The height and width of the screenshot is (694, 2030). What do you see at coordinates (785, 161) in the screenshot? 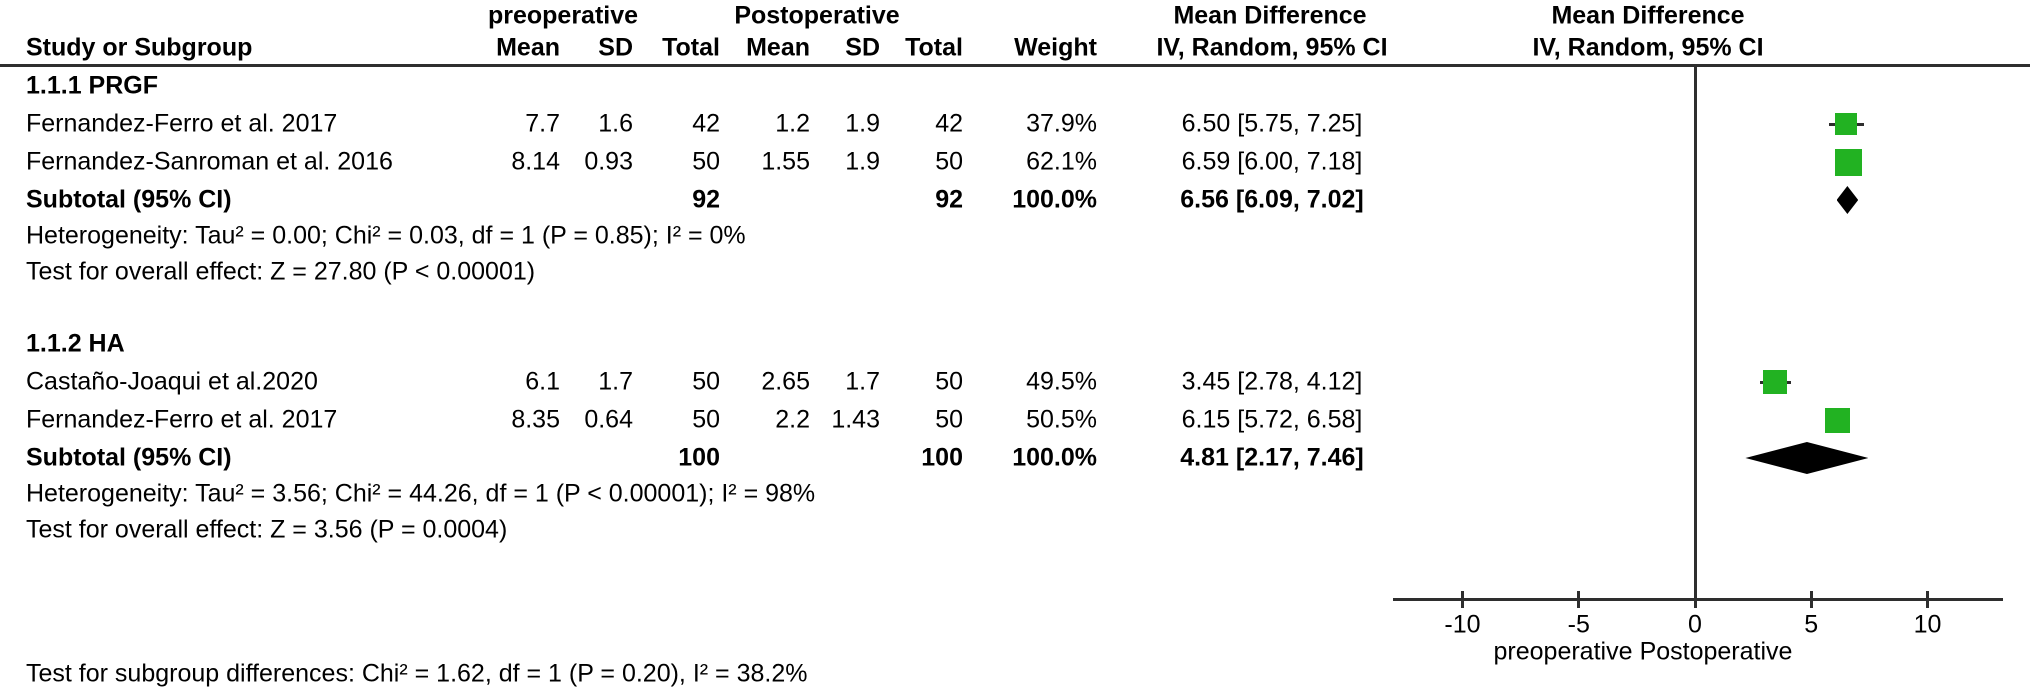
I see `cell-mean-post: 1.55` at bounding box center [785, 161].